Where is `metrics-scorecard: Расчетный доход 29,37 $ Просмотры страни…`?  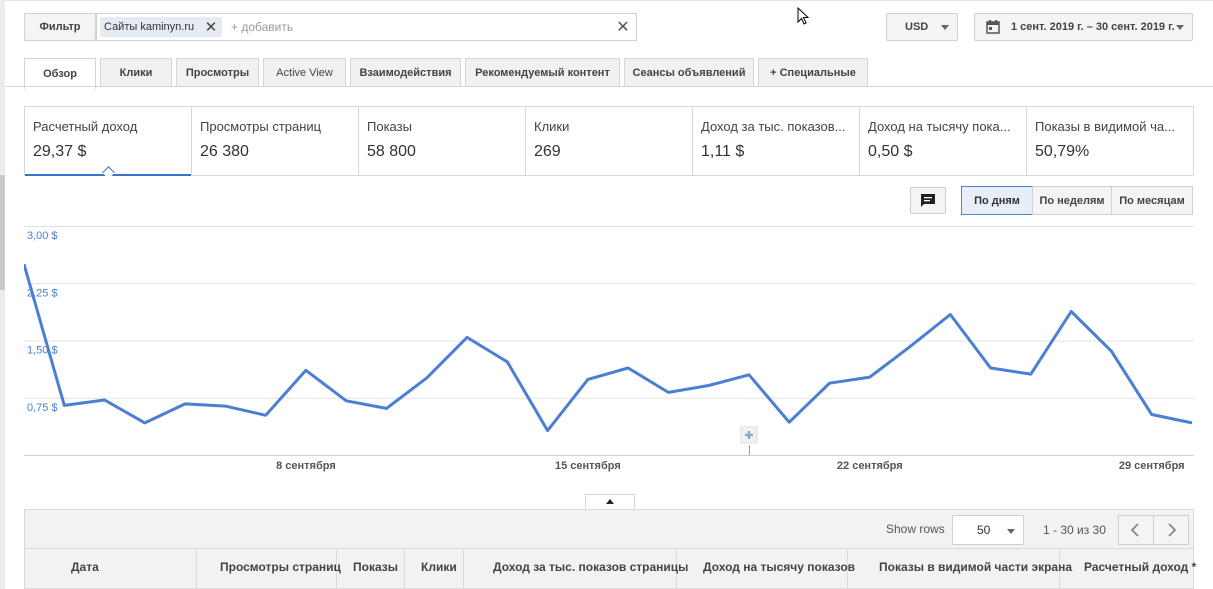 metrics-scorecard: Расчетный доход 29,37 $ Просмотры страни… is located at coordinates (609, 141).